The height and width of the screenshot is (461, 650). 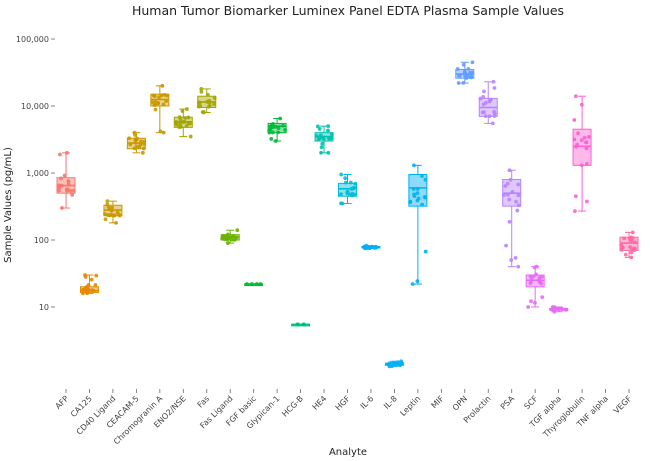 What do you see at coordinates (44, 307) in the screenshot?
I see `y-tick-label: 10` at bounding box center [44, 307].